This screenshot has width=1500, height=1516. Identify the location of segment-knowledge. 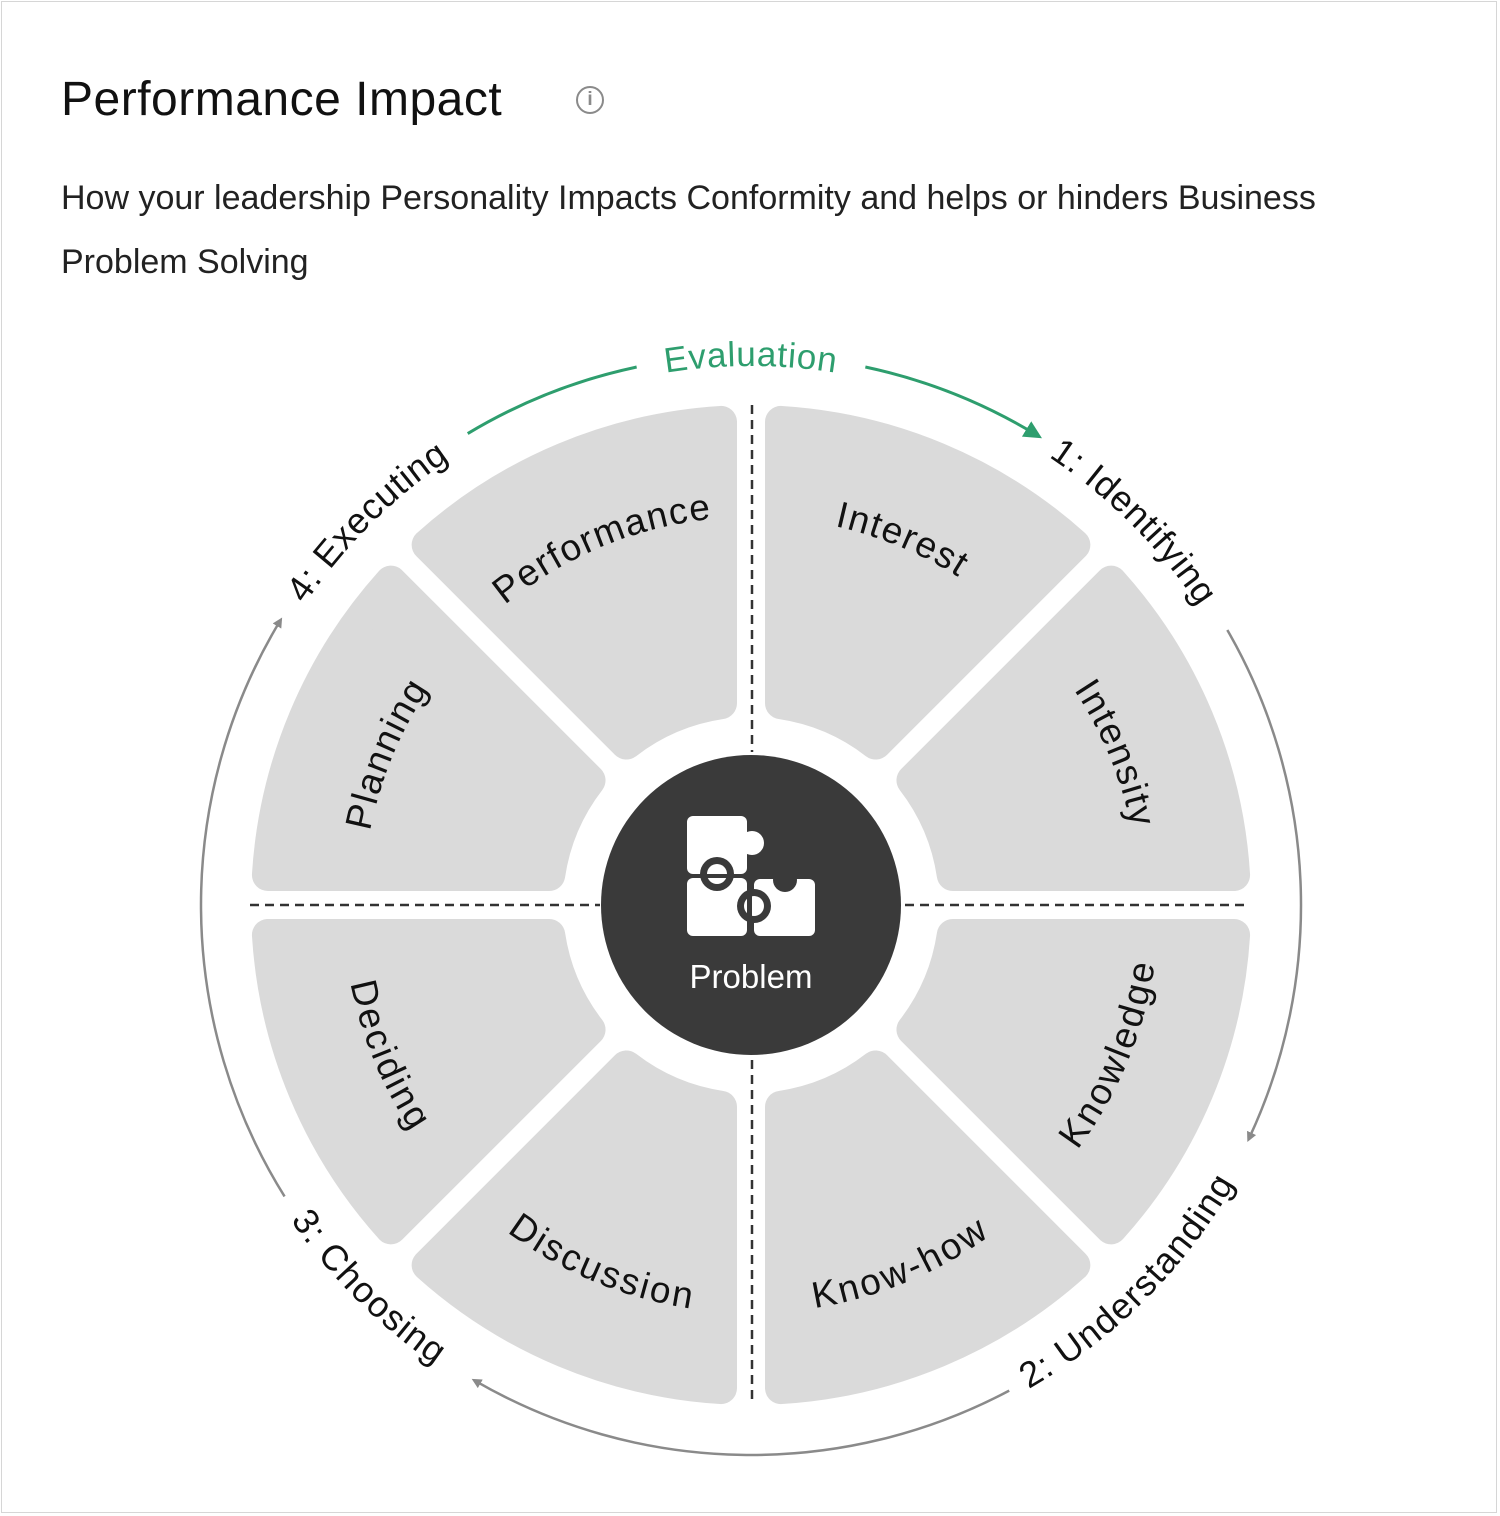
(1073, 1082).